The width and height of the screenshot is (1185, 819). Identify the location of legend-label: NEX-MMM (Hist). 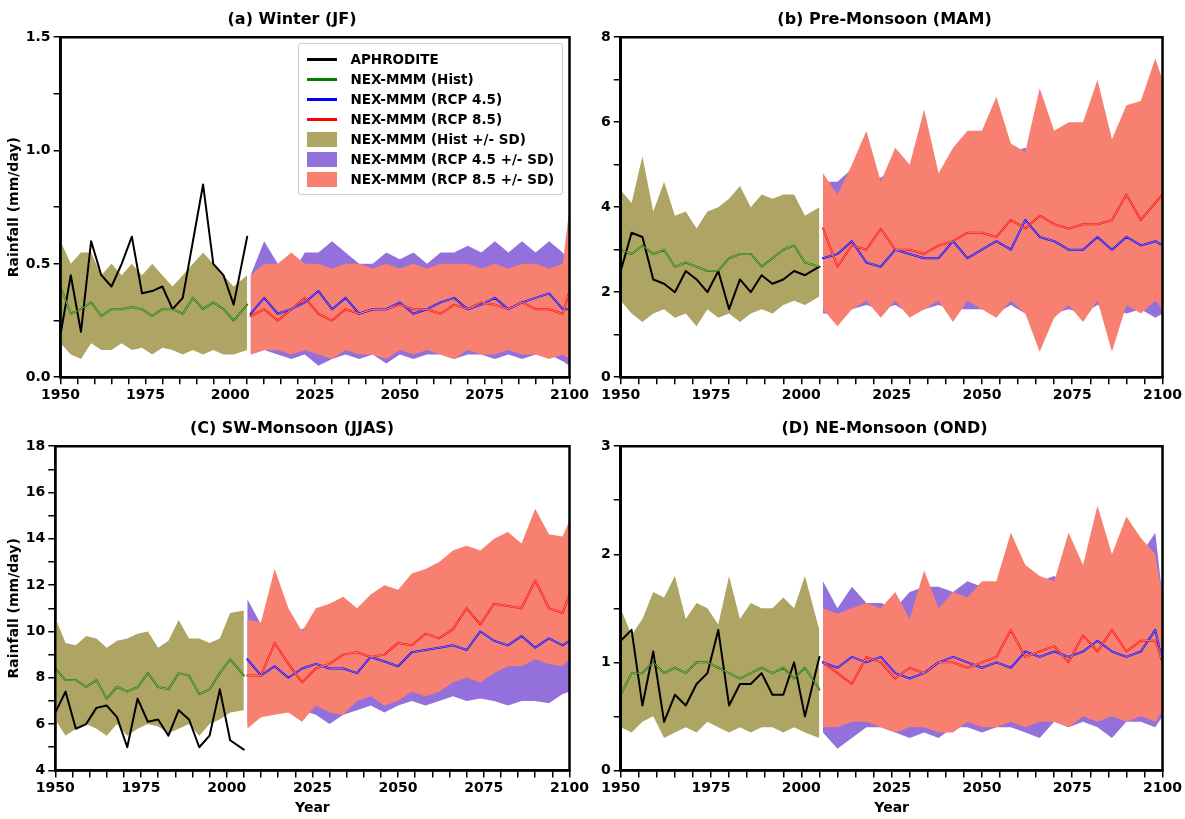
(412, 80).